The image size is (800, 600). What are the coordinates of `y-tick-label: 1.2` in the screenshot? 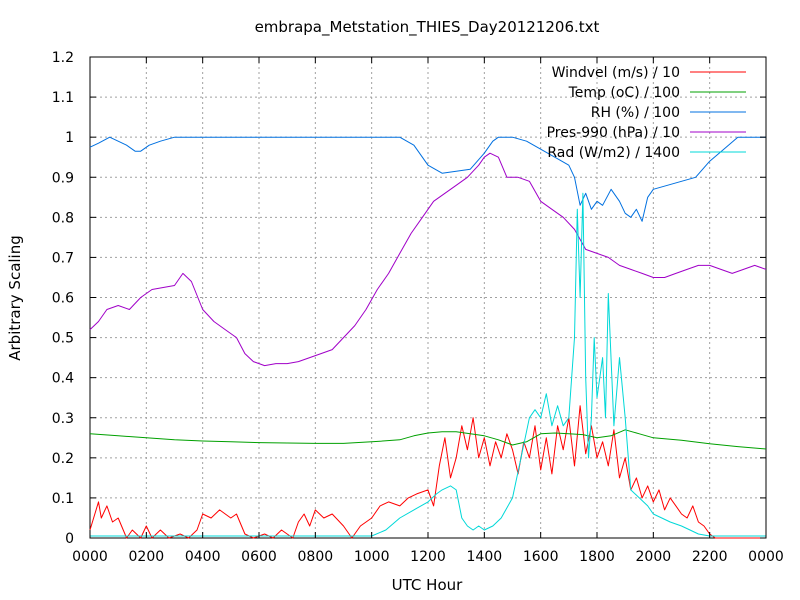 It's located at (63, 58).